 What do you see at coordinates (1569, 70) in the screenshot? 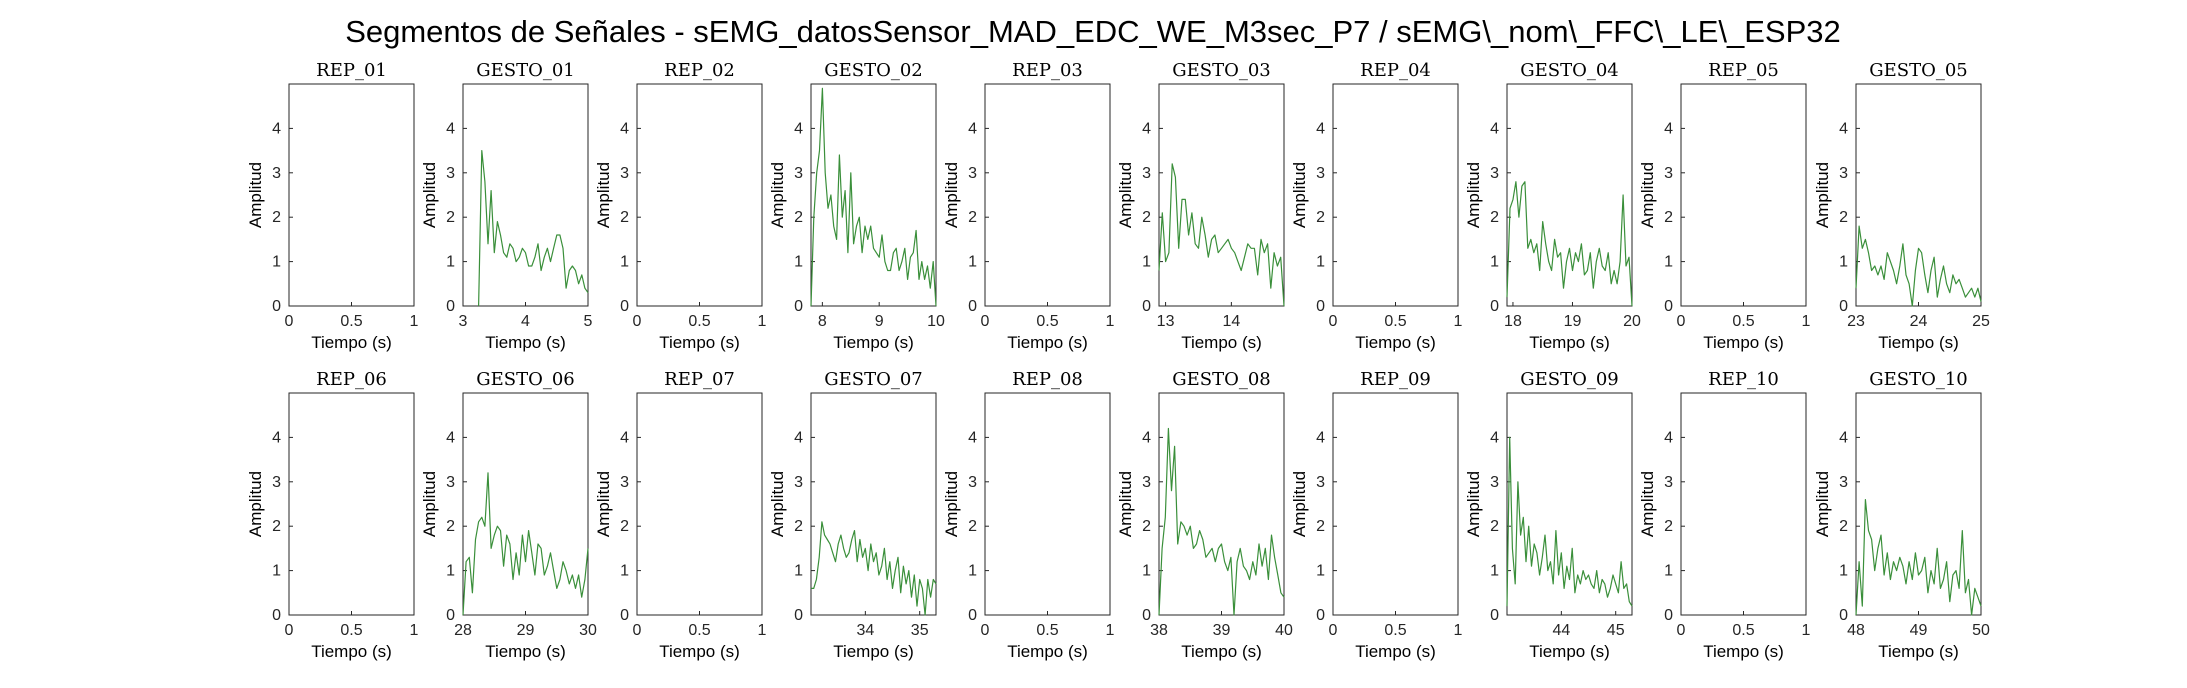
I see `subplot-title: GESTO_04` at bounding box center [1569, 70].